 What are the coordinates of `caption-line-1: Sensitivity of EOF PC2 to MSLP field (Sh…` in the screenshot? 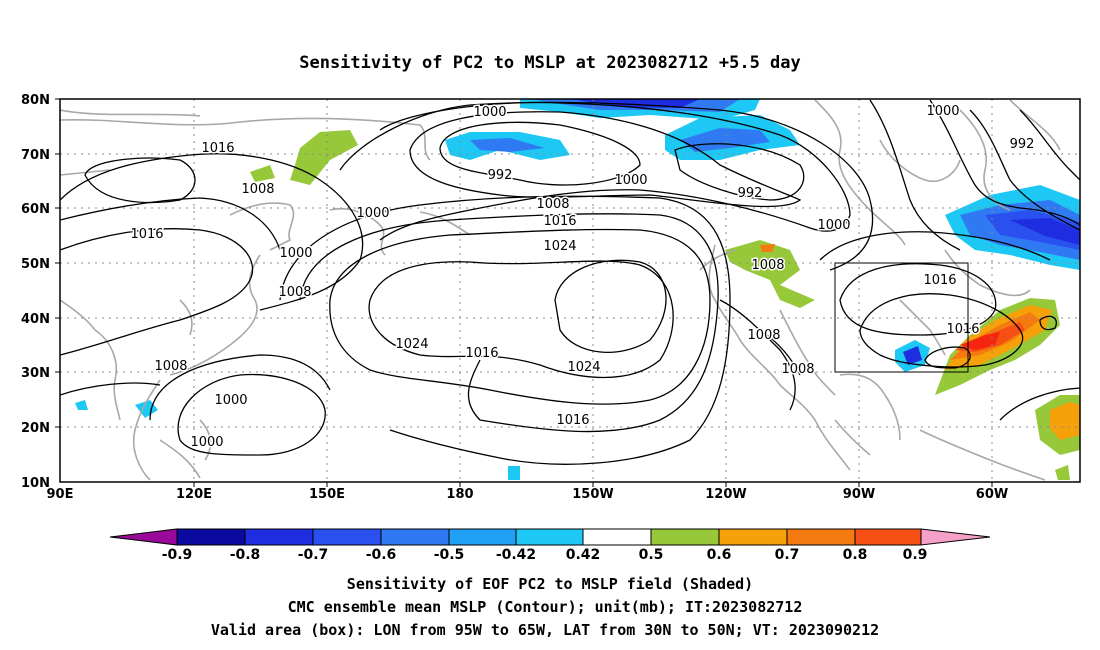 It's located at (550, 584).